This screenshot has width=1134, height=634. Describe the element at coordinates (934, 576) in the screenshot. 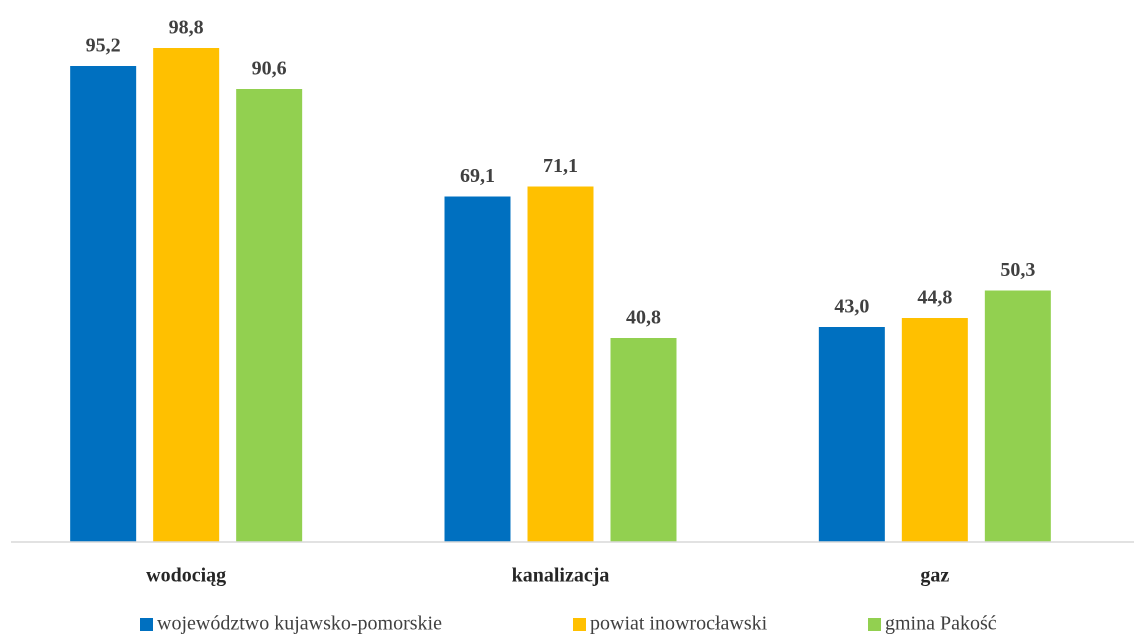

I see `x-tick-label: gaz` at that location.